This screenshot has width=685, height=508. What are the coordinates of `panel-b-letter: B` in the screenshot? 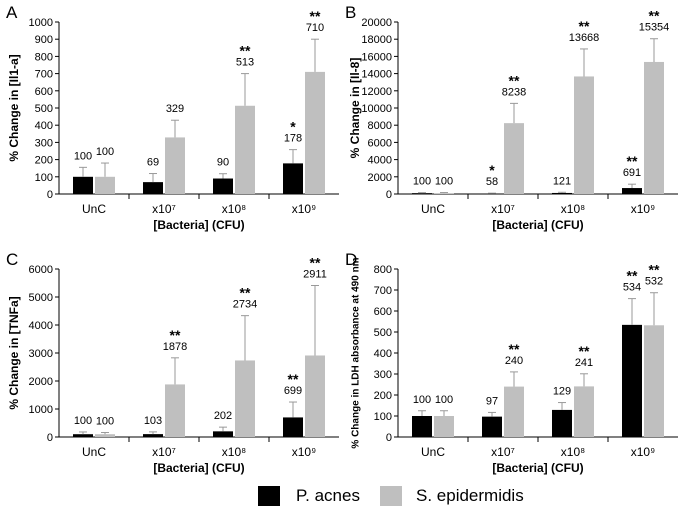 It's located at (350, 12).